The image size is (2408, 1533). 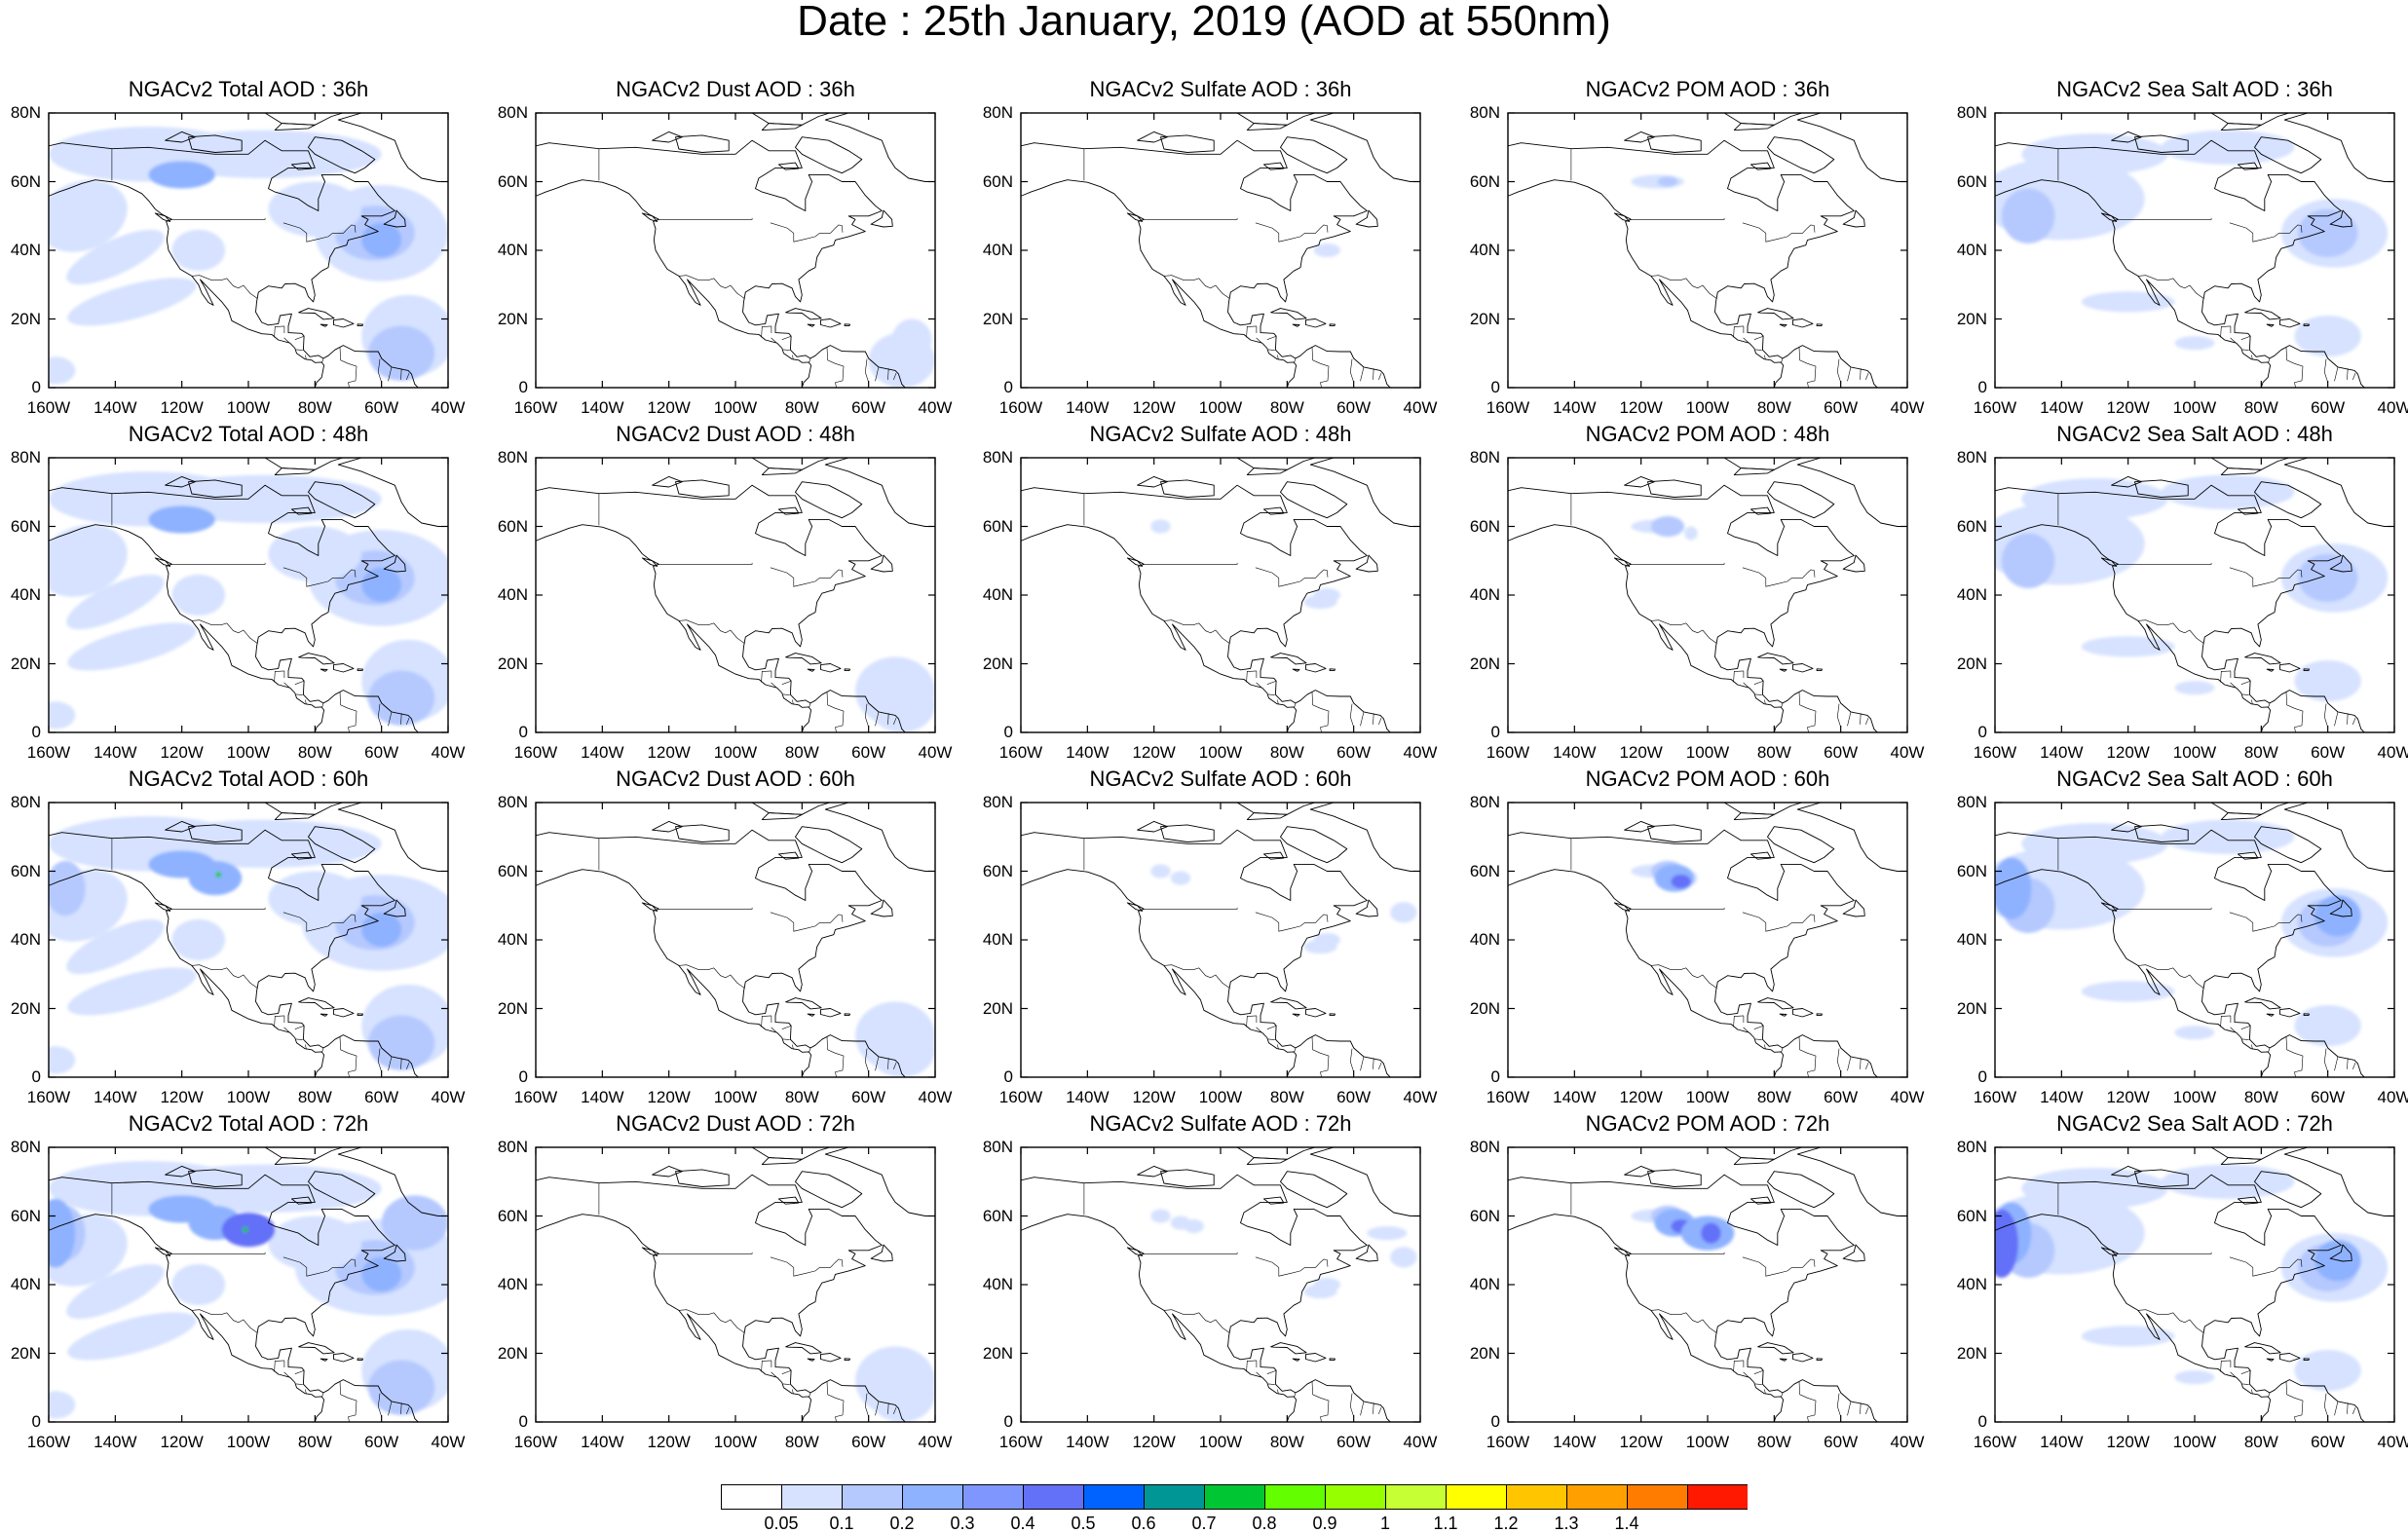 I want to click on panel-title: NGACv2 Sea Salt AOD : 36h, so click(x=2194, y=89).